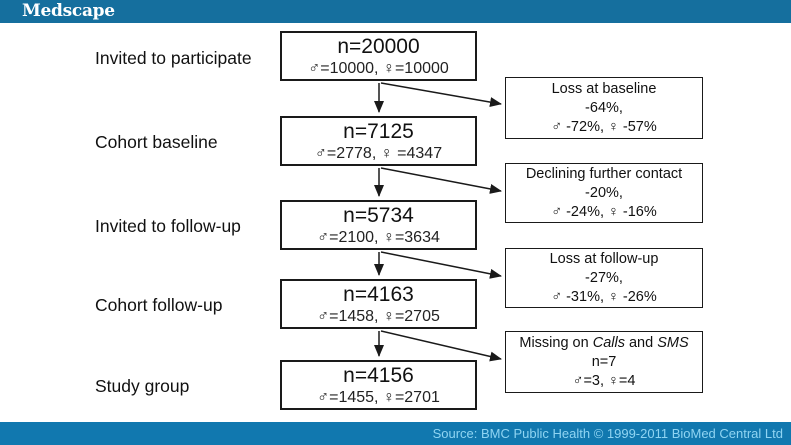 The image size is (791, 445). I want to click on loss-box-missing-calls-sms: Missing on Calls and SMS n=7 ♂=3, ♀=4, so click(604, 362).